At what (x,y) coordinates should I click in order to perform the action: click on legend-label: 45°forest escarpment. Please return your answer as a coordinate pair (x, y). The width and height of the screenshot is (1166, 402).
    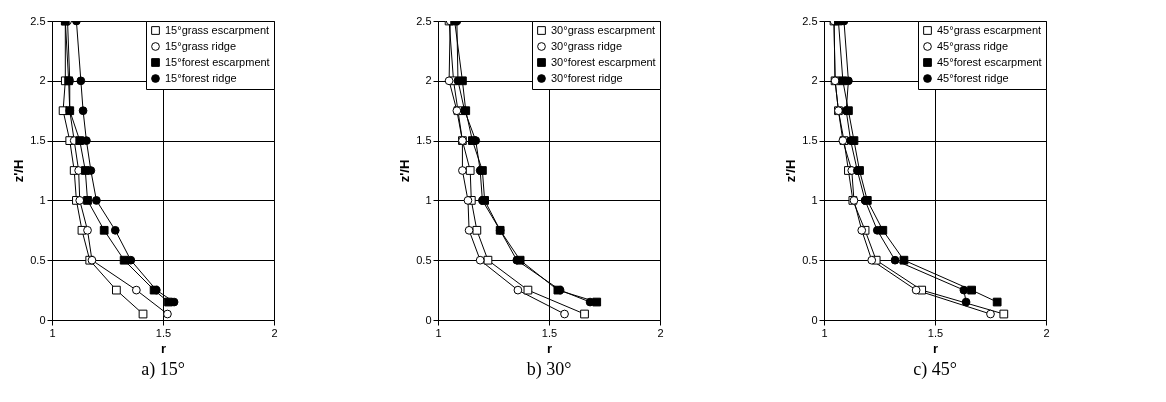
    Looking at the image, I should click on (989, 61).